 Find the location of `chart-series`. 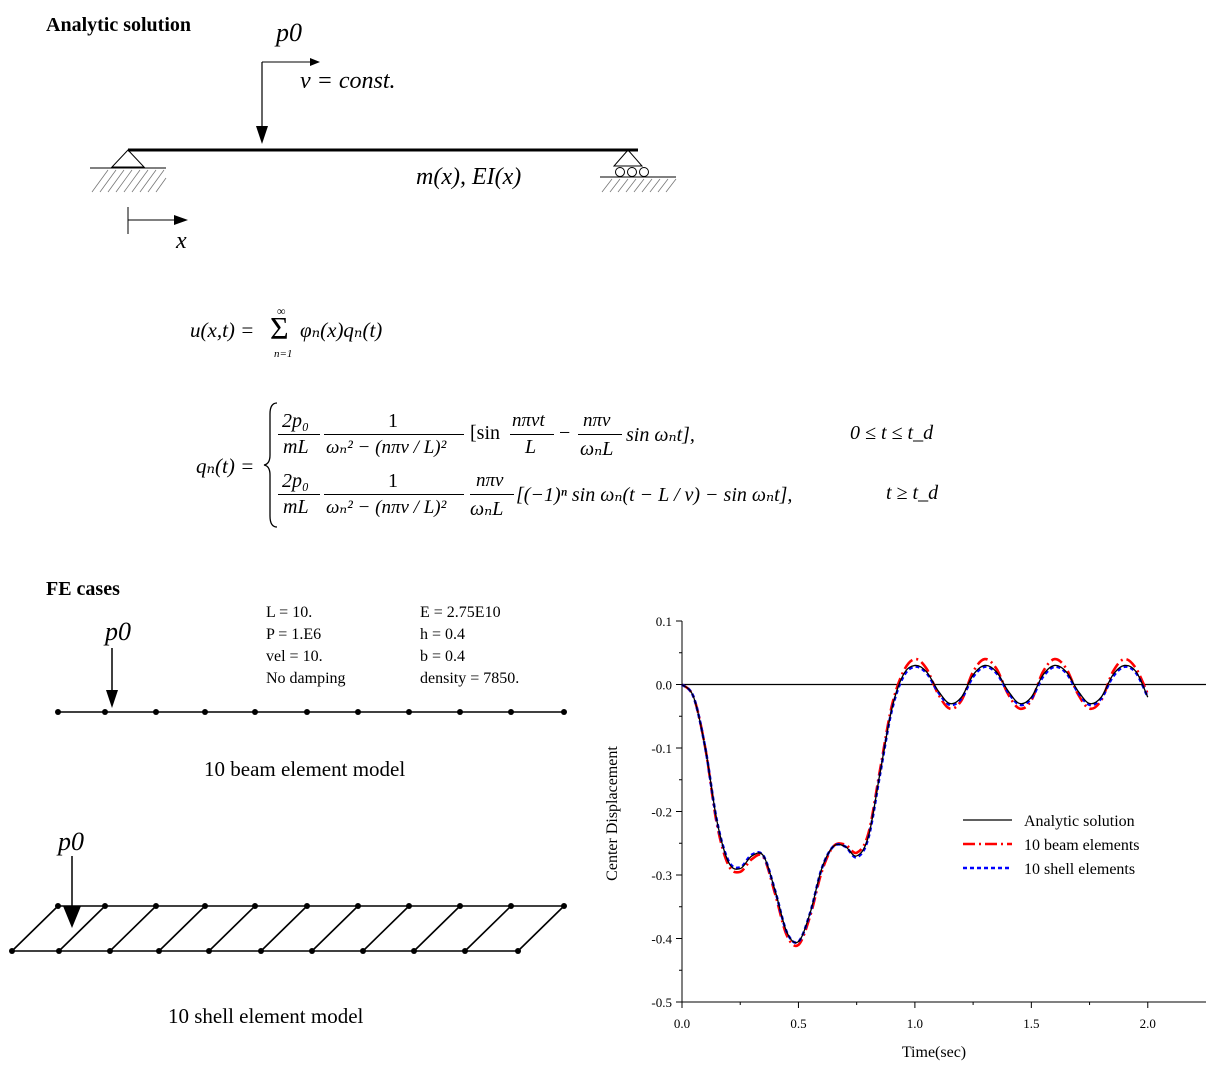

chart-series is located at coordinates (915, 802).